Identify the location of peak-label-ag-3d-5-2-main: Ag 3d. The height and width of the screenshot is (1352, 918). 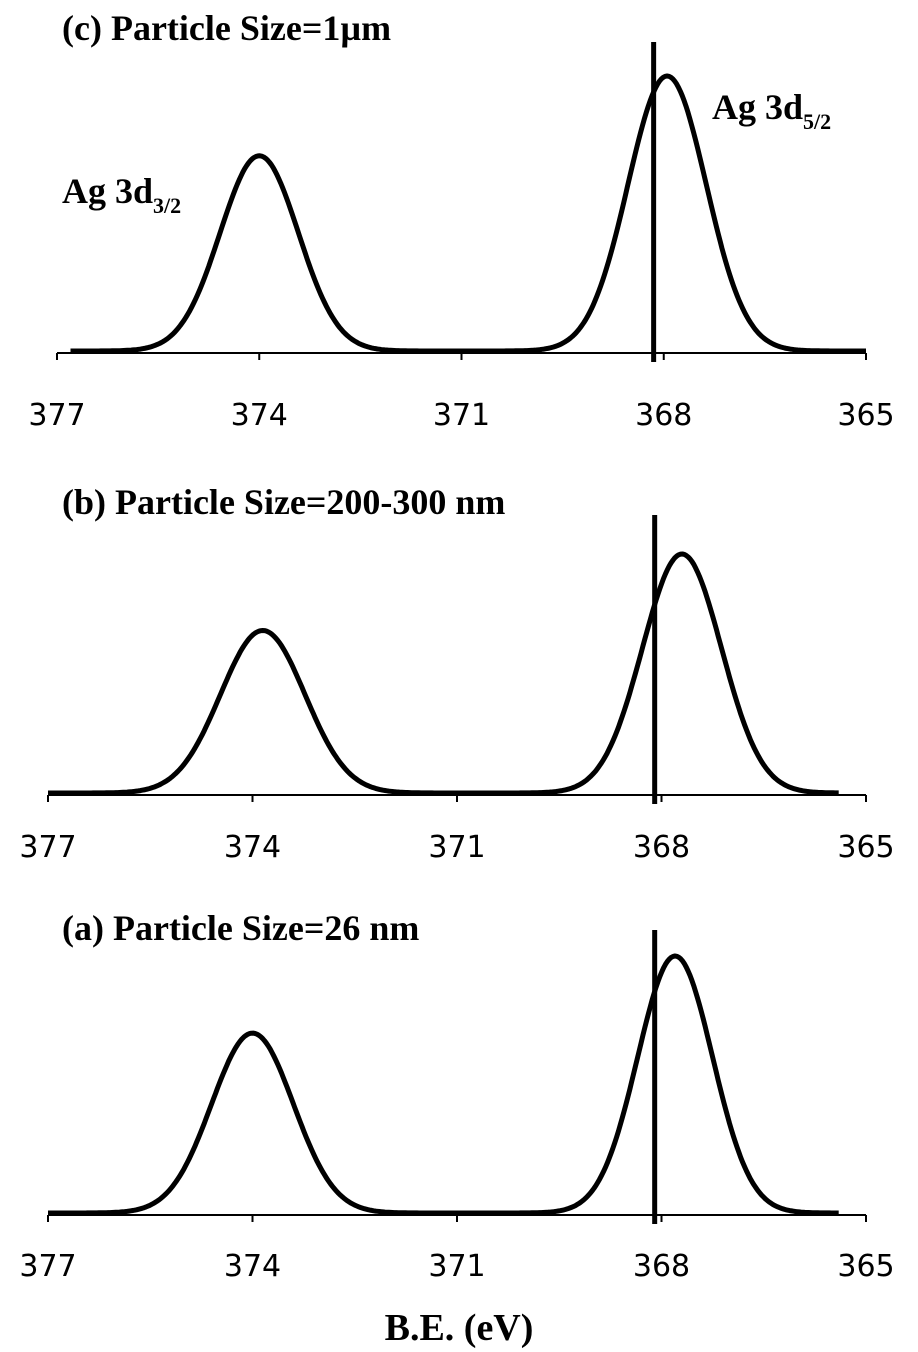
(757, 107).